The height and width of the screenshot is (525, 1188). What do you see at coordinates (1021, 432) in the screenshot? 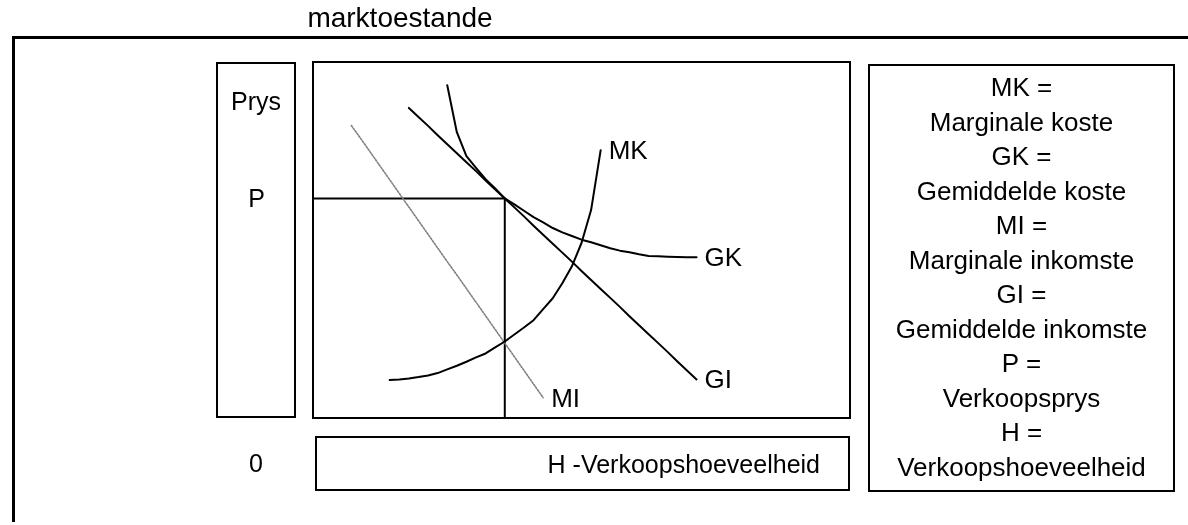
I see `text: H =` at bounding box center [1021, 432].